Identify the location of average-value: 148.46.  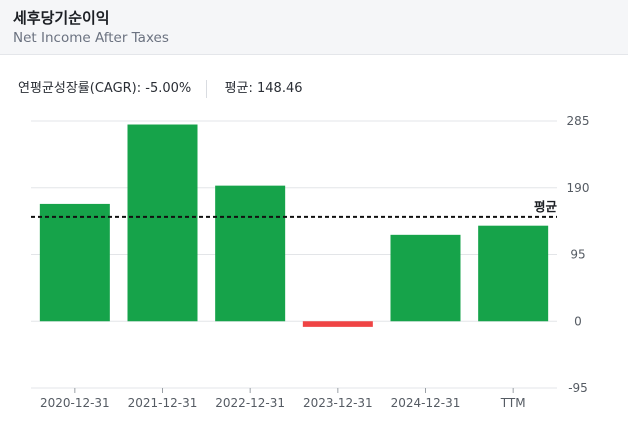
(280, 88).